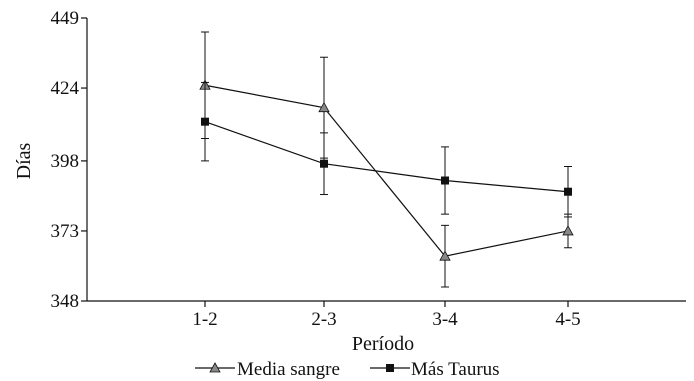 This screenshot has width=694, height=381. Describe the element at coordinates (383, 344) in the screenshot. I see `x-axis-title: Período` at that location.